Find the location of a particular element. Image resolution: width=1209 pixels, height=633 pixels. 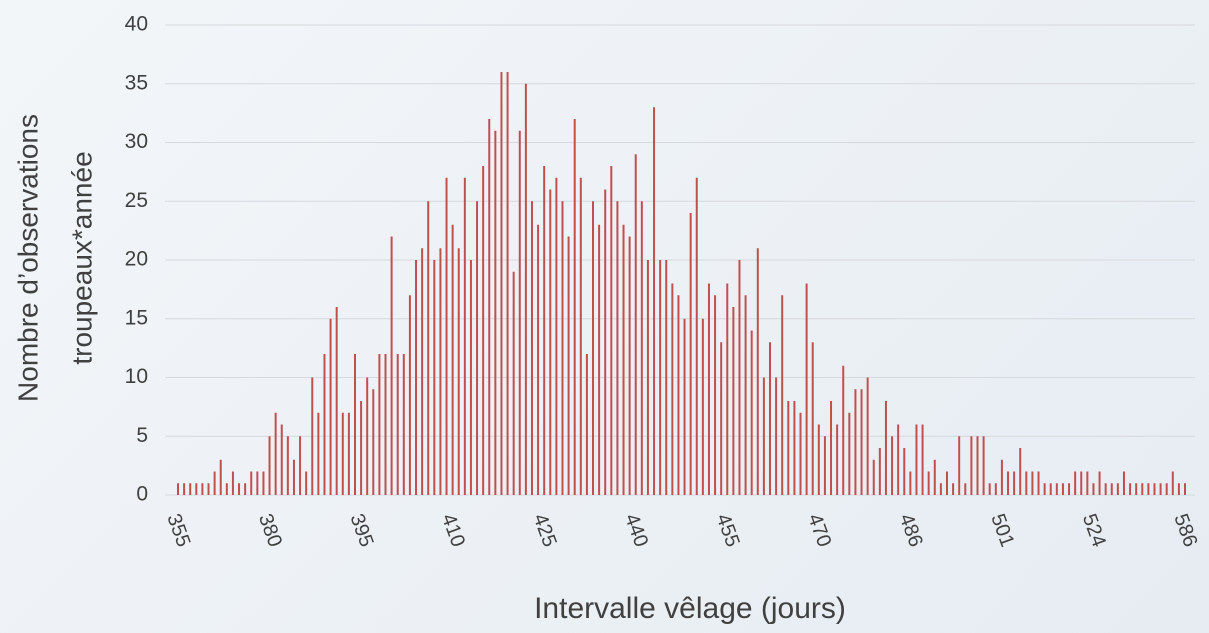

y-axis-title: troupeaux*année is located at coordinates (81, 257).